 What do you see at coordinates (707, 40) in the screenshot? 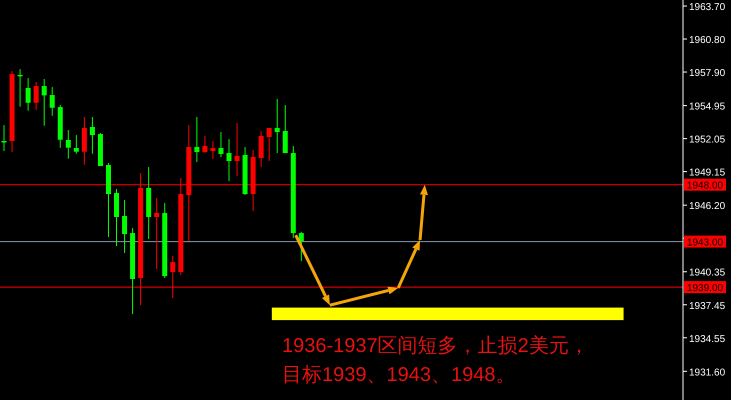
I see `y-tick-label: 1960.80` at bounding box center [707, 40].